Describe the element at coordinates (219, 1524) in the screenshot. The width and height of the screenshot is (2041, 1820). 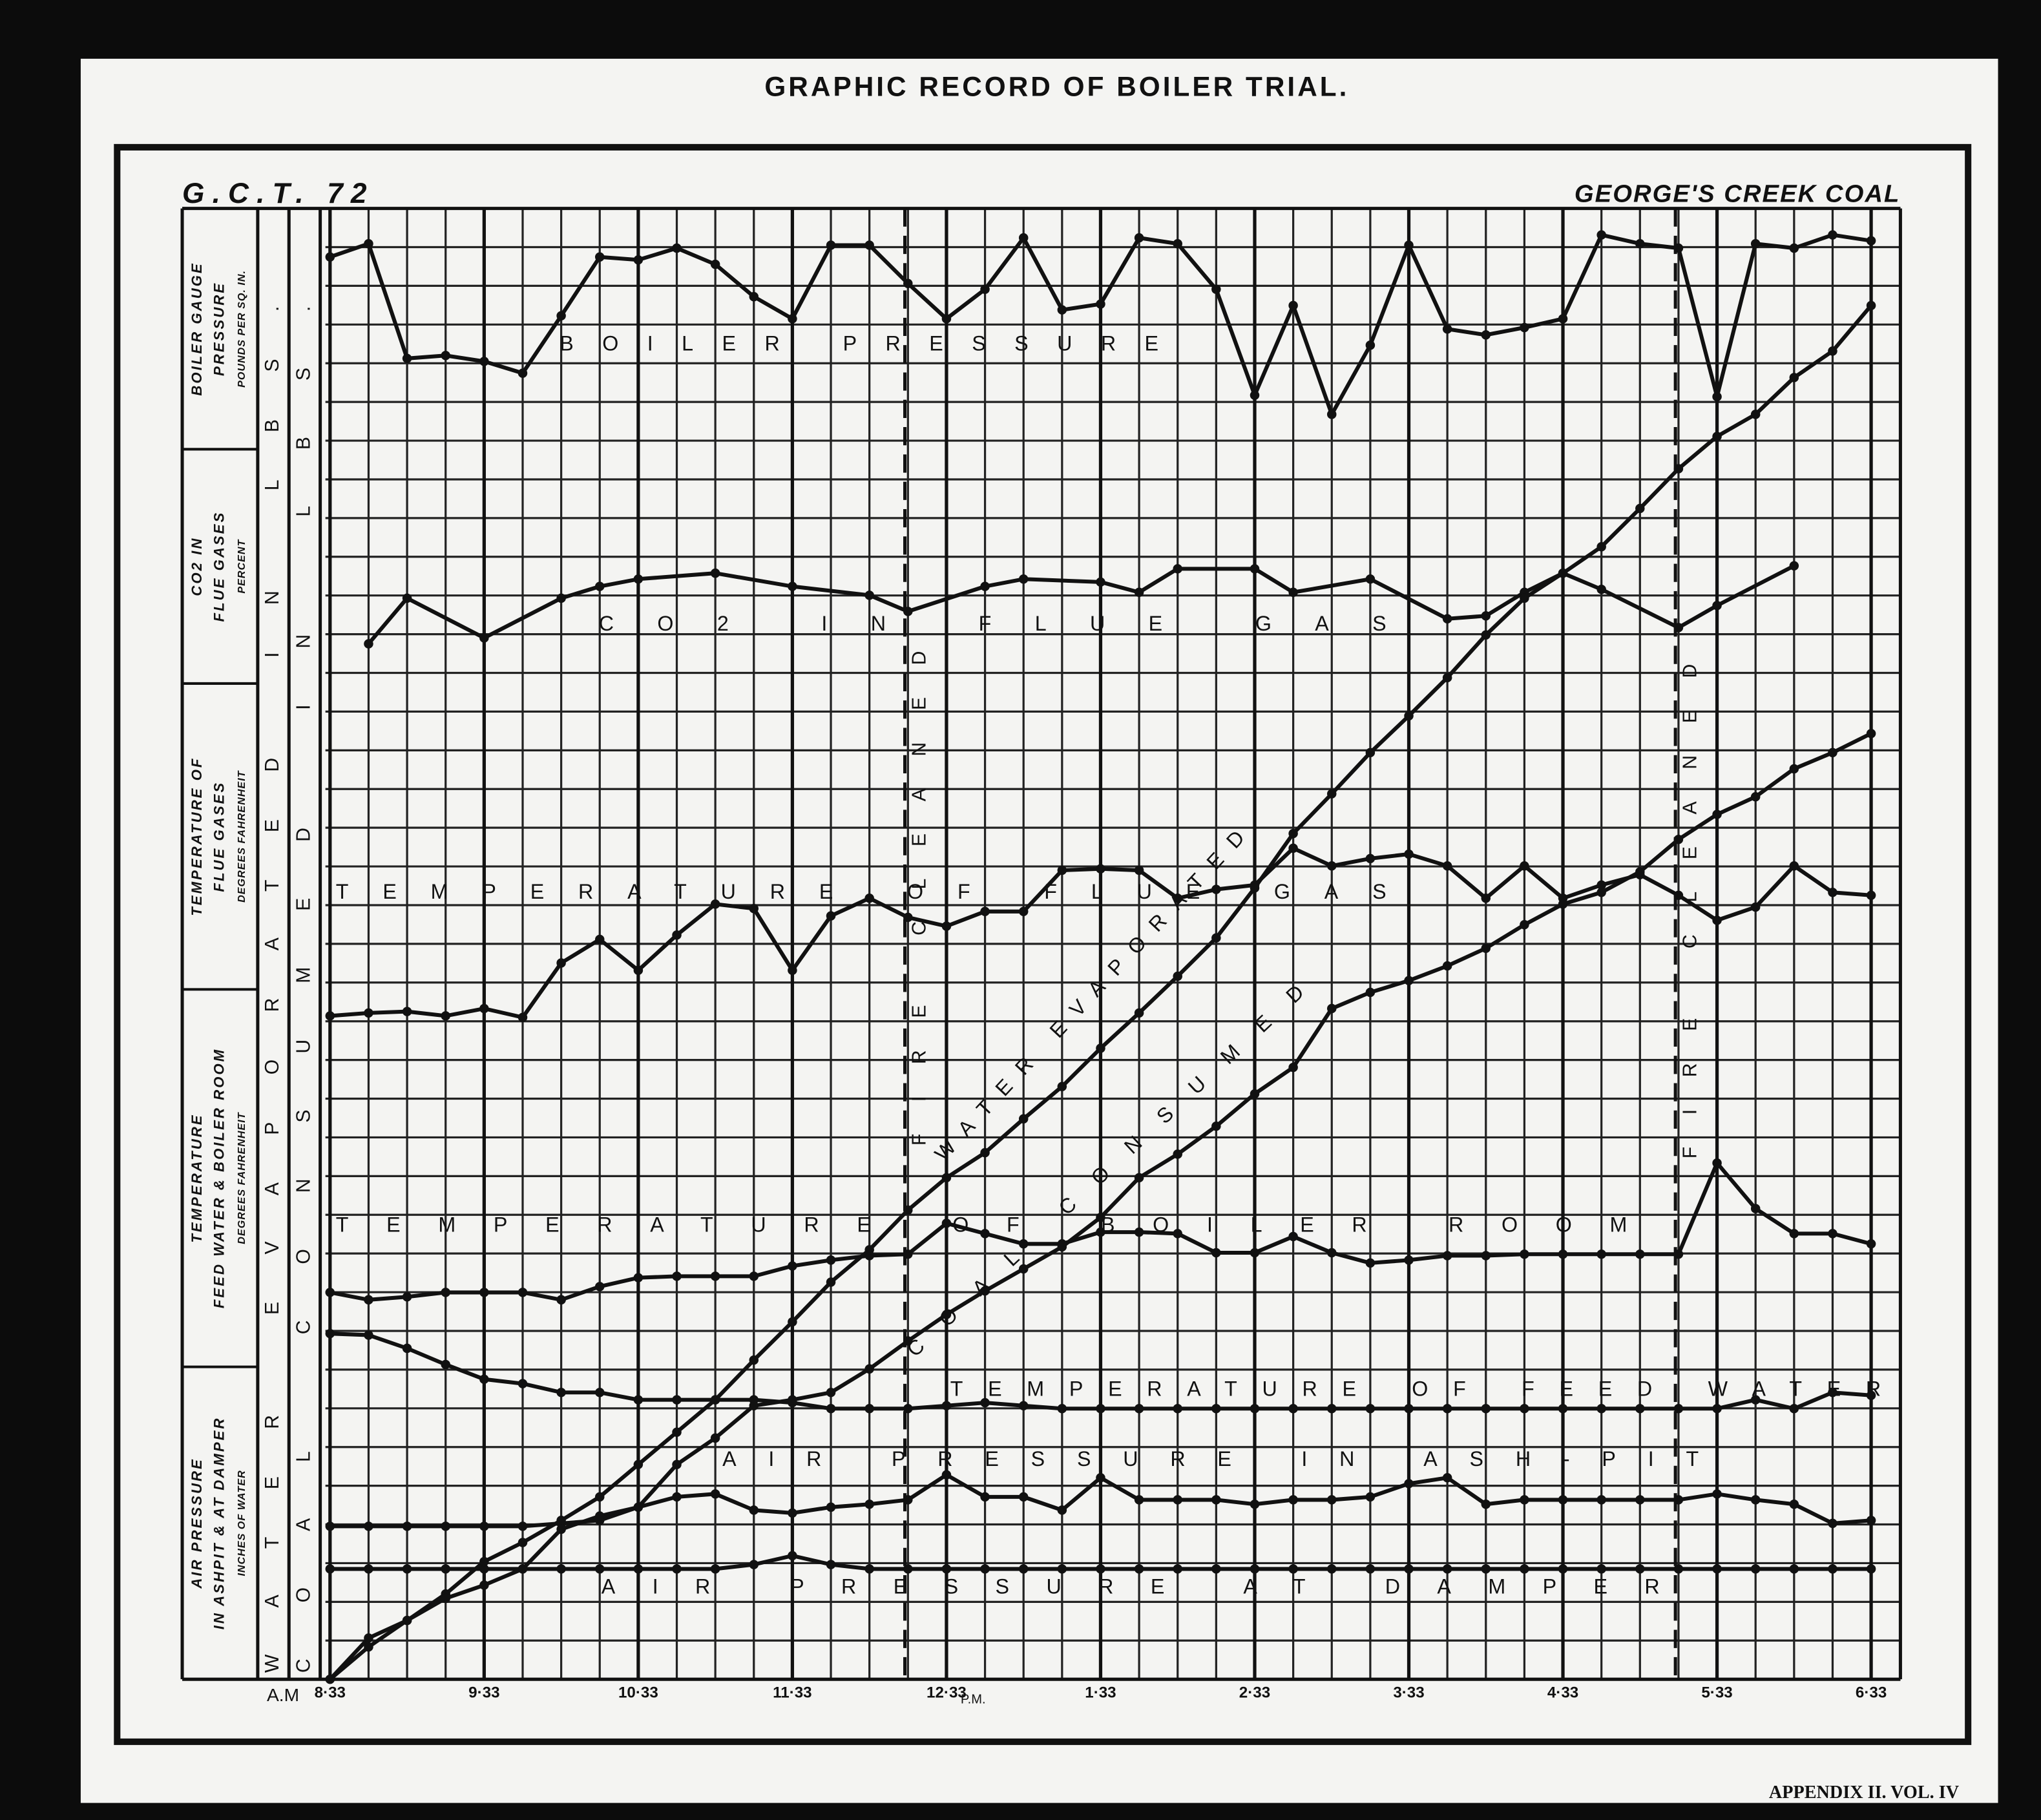
I see `band-label: IN ASHPIT & AT DAMPER` at that location.